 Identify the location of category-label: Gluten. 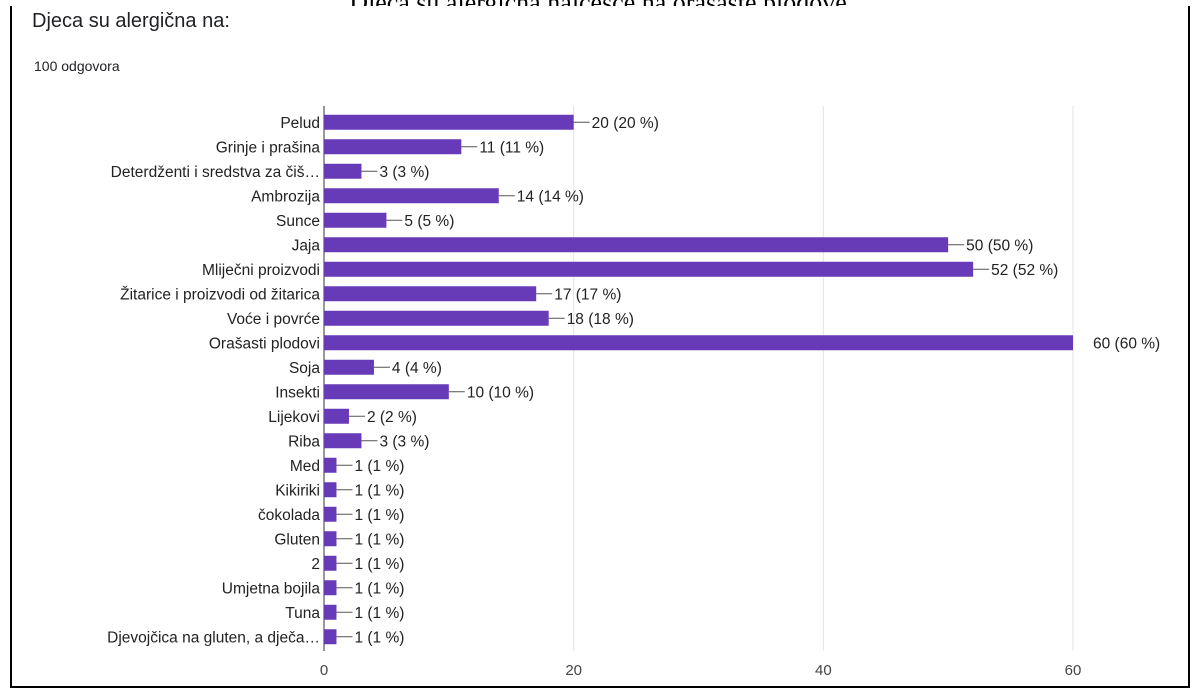
(297, 539).